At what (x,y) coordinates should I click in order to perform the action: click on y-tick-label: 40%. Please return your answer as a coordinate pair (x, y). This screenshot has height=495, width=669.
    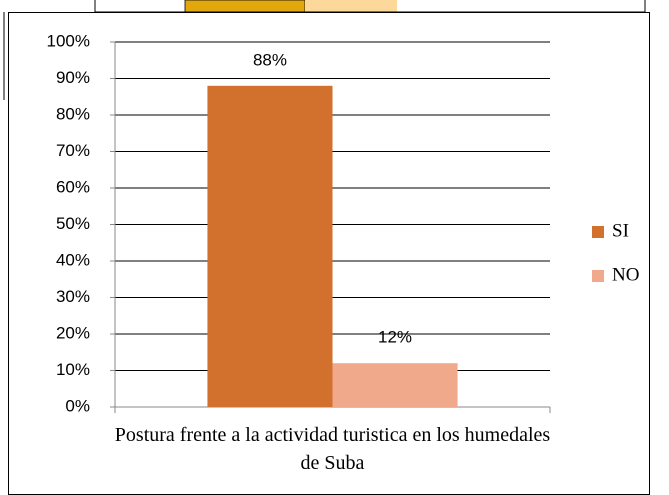
    Looking at the image, I should click on (73, 259).